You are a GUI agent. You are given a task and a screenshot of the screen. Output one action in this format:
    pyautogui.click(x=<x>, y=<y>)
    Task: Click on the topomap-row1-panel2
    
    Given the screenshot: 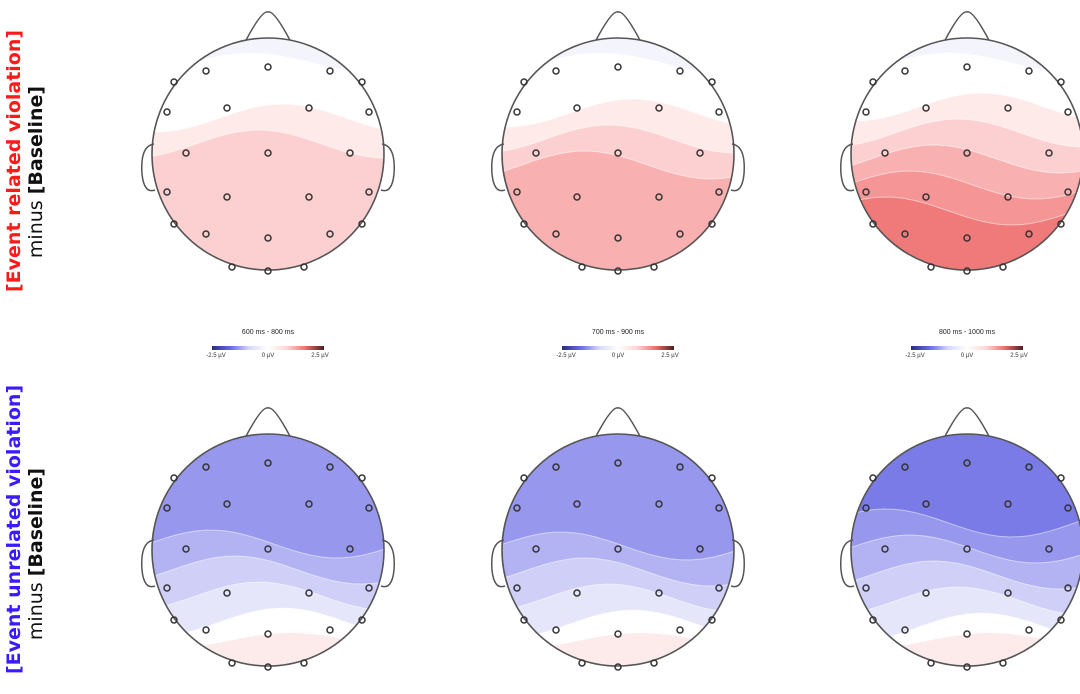 What is the action you would take?
    pyautogui.click(x=618, y=143)
    